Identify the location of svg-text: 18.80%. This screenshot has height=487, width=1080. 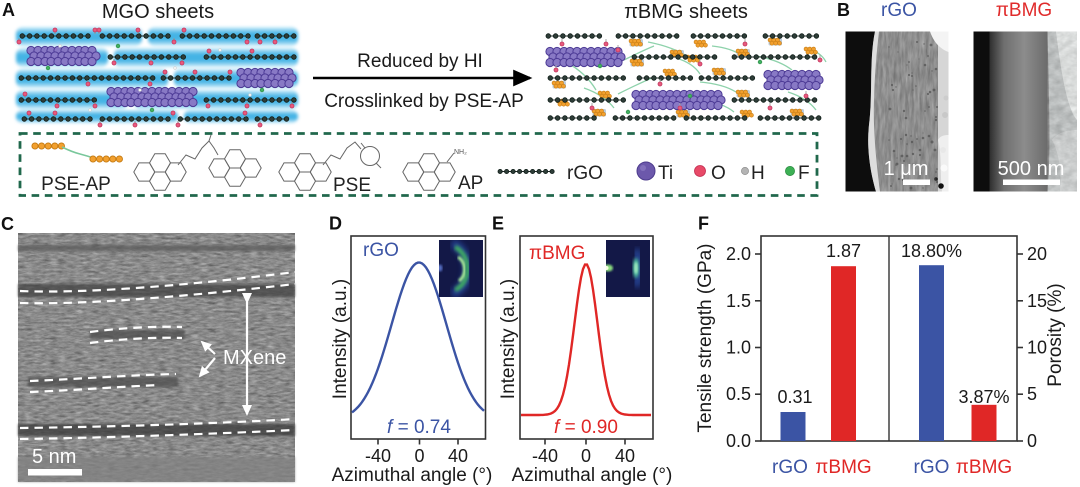
(931, 251).